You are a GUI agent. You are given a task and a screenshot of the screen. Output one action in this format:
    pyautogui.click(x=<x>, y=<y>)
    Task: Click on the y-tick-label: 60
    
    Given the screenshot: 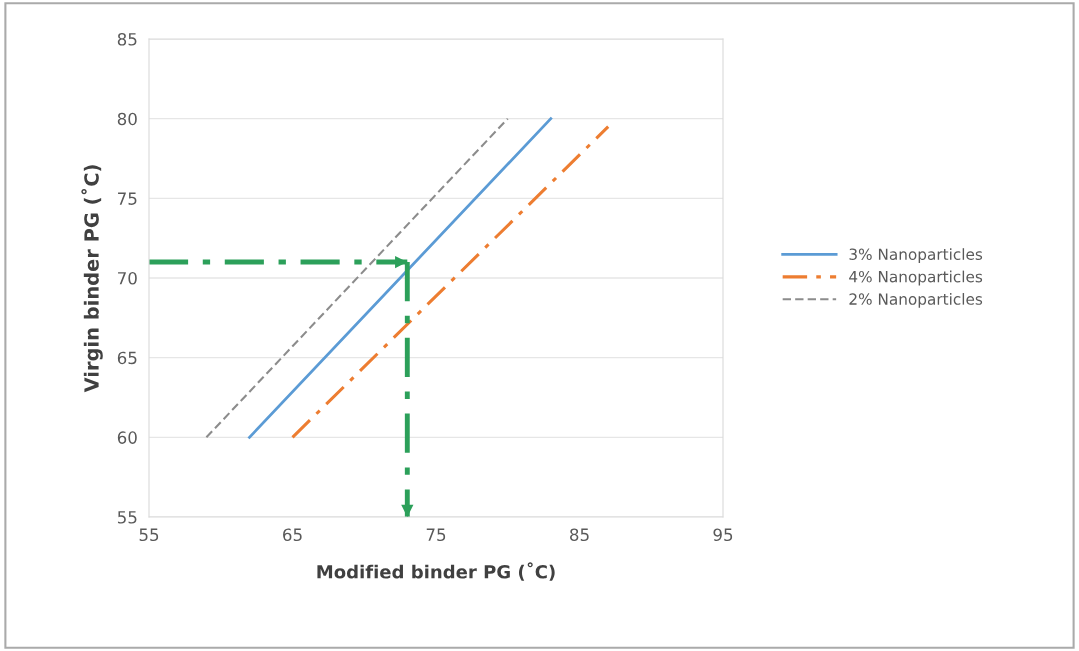 What is the action you would take?
    pyautogui.click(x=127, y=437)
    